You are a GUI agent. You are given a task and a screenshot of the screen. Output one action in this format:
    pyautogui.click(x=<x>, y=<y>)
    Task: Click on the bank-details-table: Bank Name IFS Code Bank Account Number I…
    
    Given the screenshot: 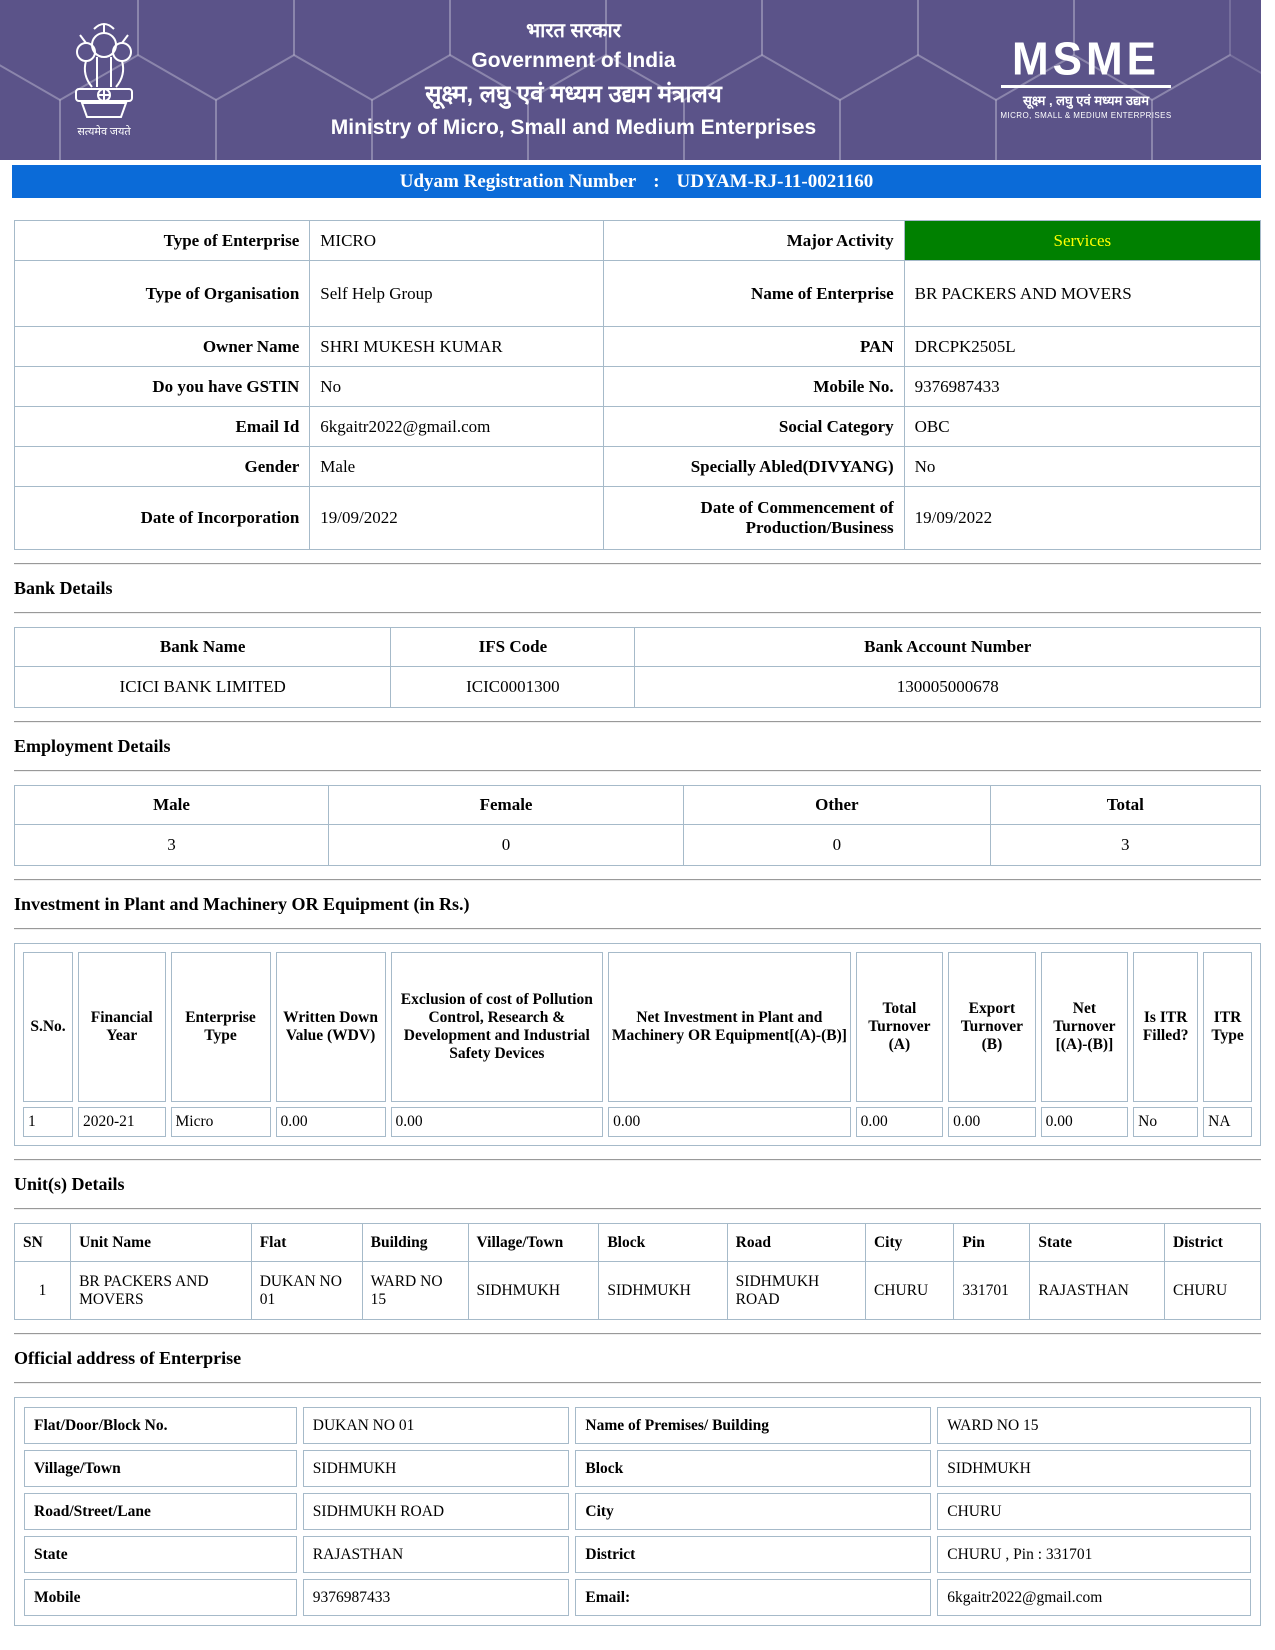 What is the action you would take?
    pyautogui.click(x=637, y=667)
    